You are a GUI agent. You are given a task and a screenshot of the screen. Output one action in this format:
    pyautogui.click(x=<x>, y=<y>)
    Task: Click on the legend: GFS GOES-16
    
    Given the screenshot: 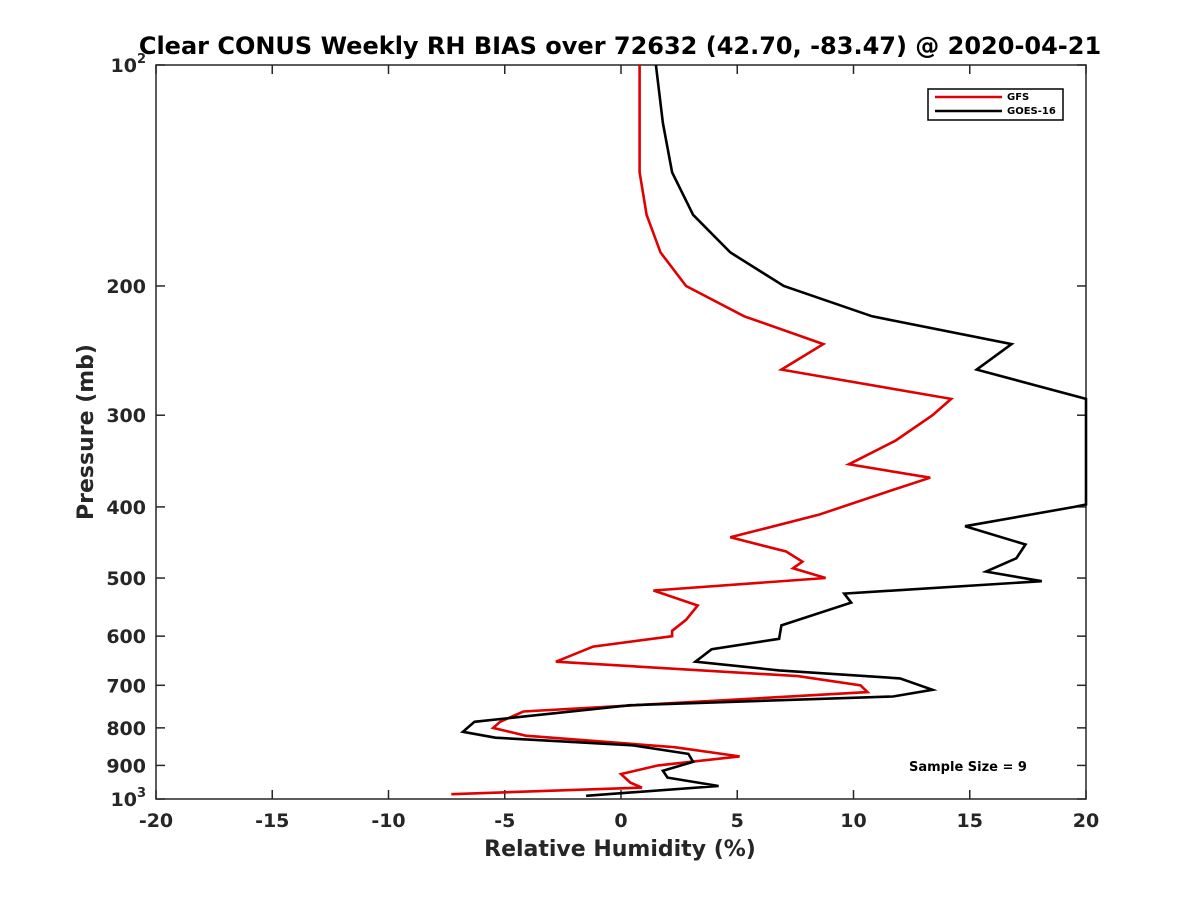 What is the action you would take?
    pyautogui.click(x=995, y=104)
    